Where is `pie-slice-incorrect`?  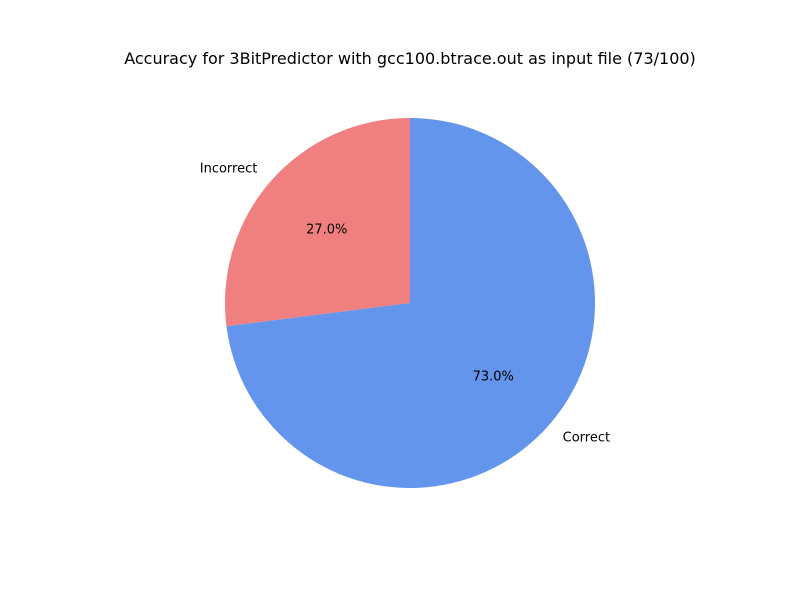
pie-slice-incorrect is located at coordinates (317, 222).